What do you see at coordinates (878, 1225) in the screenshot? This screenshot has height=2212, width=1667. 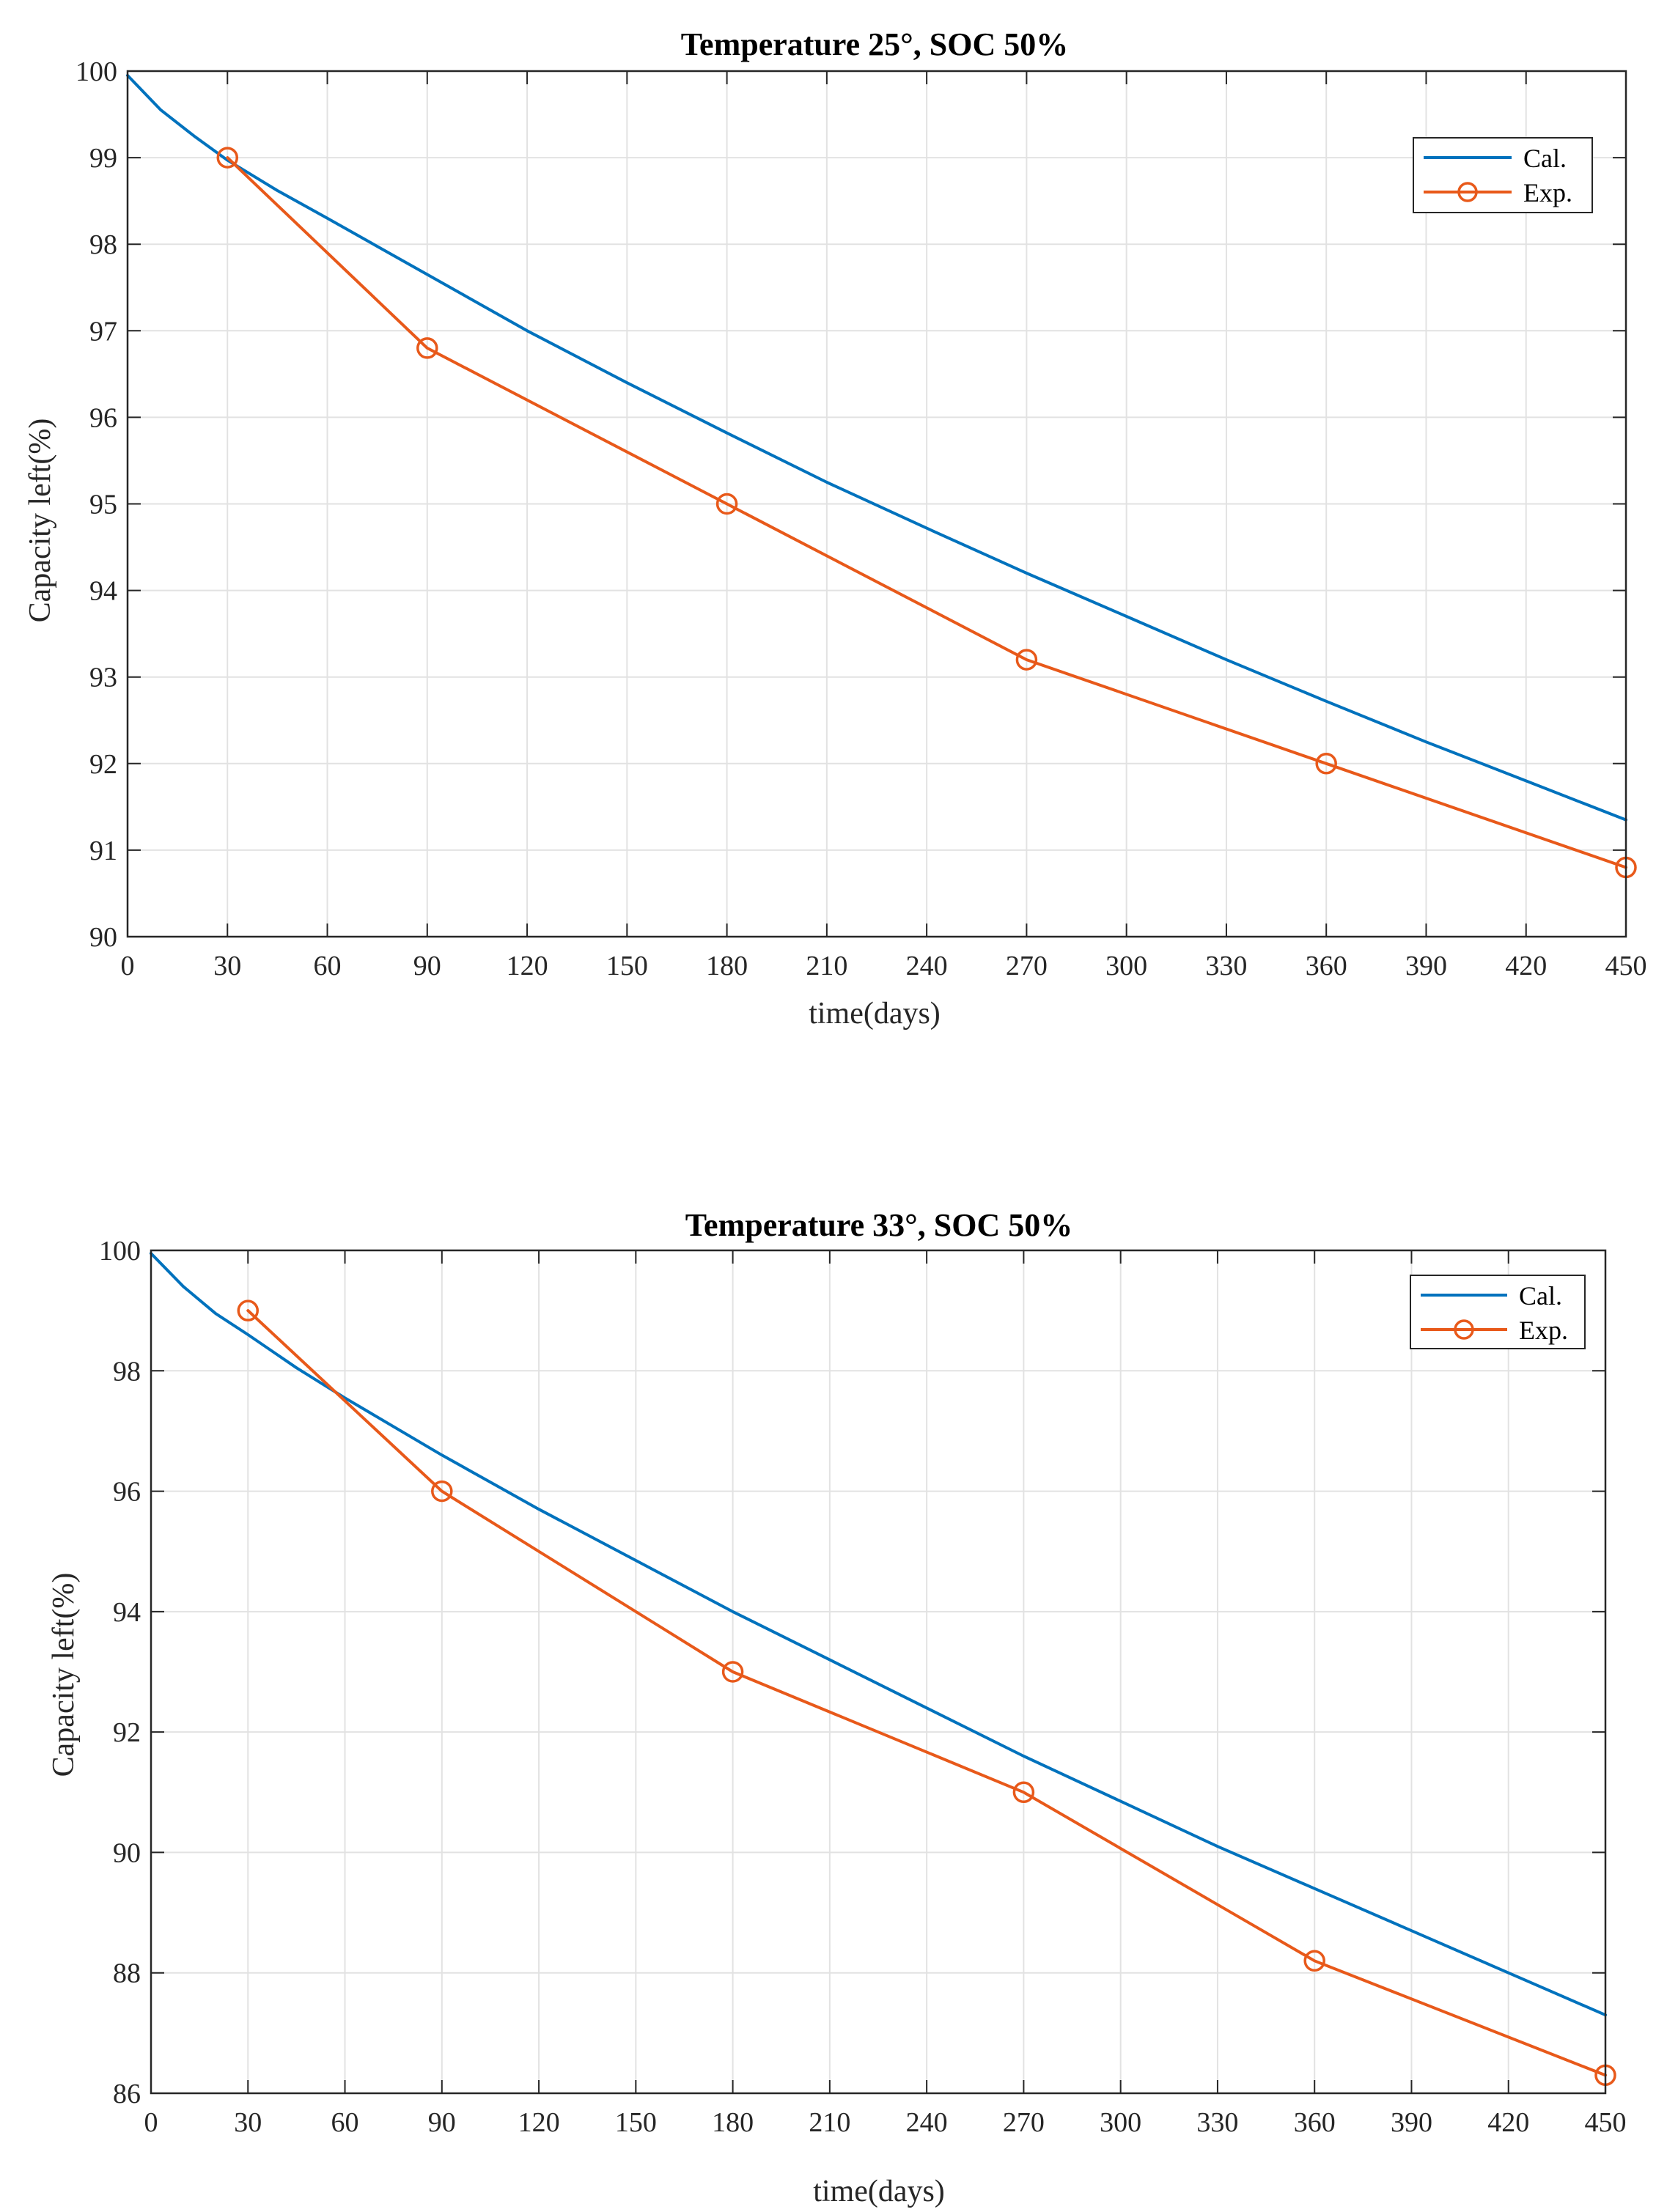 I see `chart-title: Temperature 33°, SOC 50%` at bounding box center [878, 1225].